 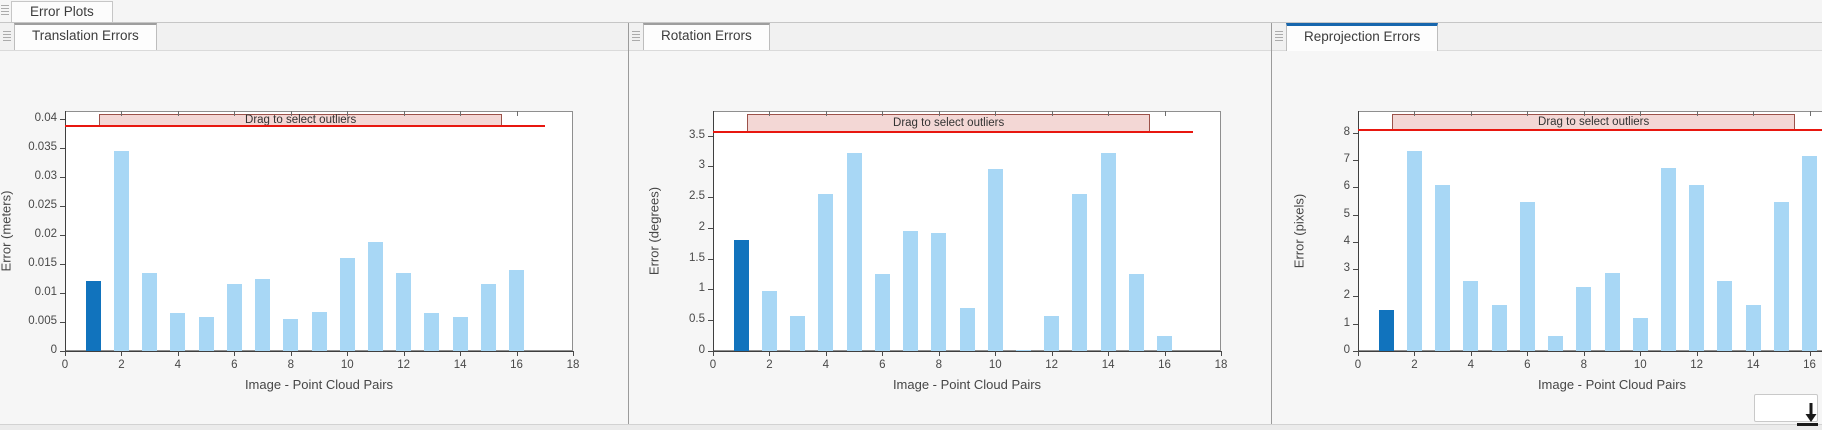 What do you see at coordinates (516, 365) in the screenshot?
I see `x-tick-label: 16` at bounding box center [516, 365].